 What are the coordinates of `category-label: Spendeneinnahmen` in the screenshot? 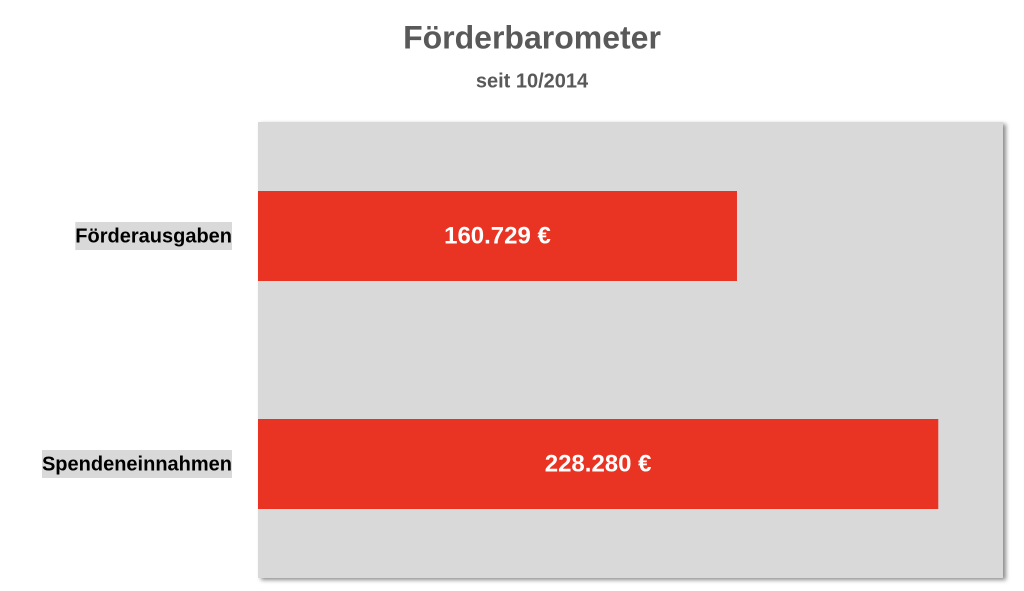 It's located at (137, 464).